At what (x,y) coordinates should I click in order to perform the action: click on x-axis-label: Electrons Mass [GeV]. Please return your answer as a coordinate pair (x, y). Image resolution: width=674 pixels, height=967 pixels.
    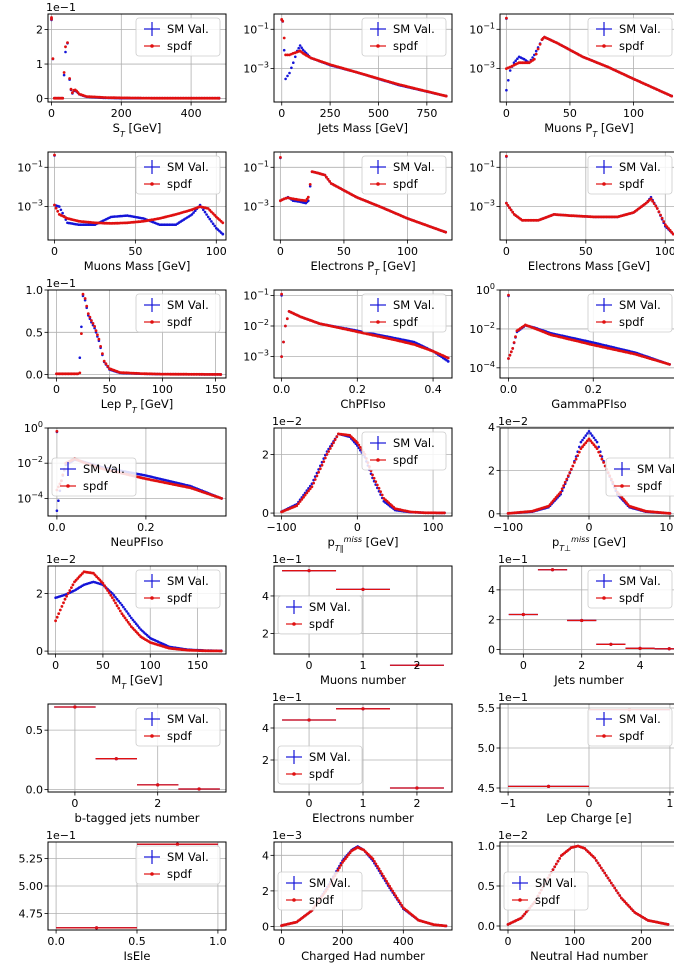
    Looking at the image, I should click on (589, 266).